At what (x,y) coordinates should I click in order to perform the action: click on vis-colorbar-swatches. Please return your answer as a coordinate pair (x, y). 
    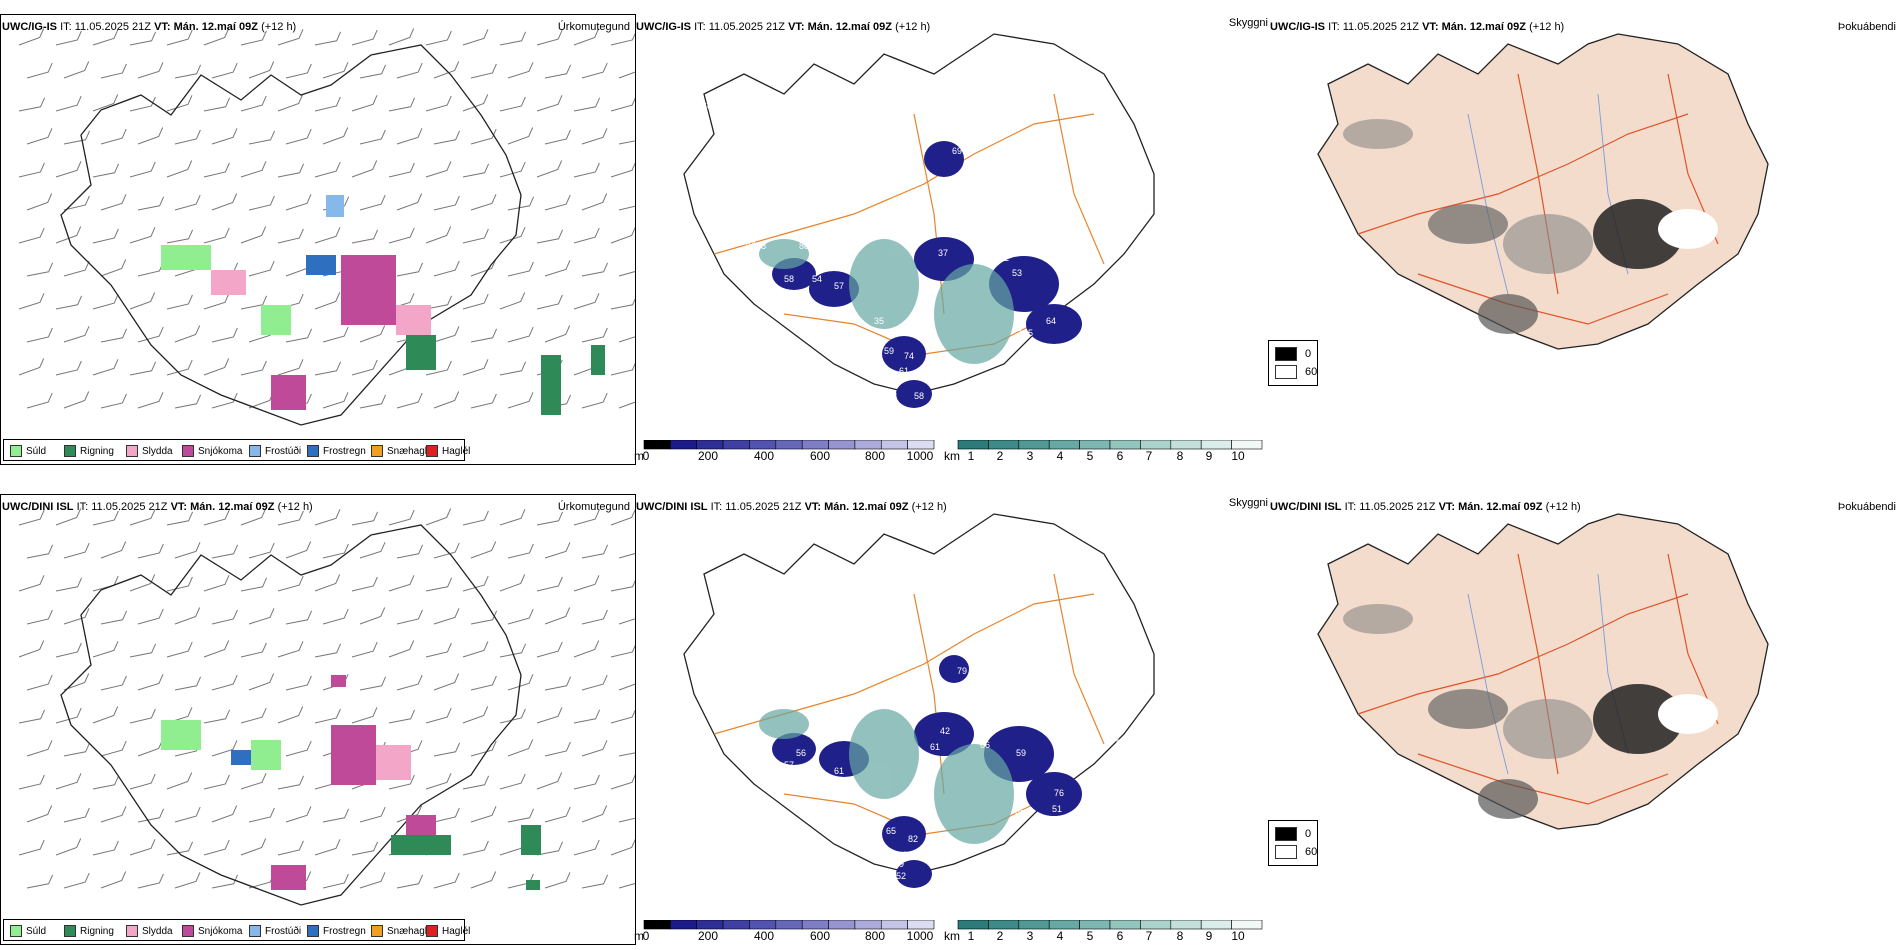
    Looking at the image, I should click on (1110, 925).